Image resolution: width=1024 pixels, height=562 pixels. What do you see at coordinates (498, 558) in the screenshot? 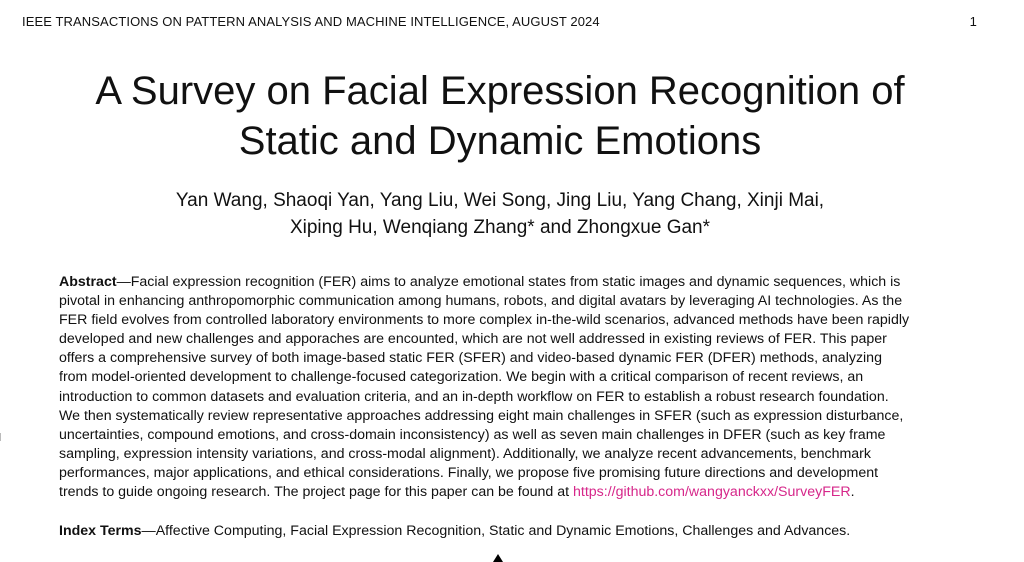
I see `mouse-cursor-icon` at bounding box center [498, 558].